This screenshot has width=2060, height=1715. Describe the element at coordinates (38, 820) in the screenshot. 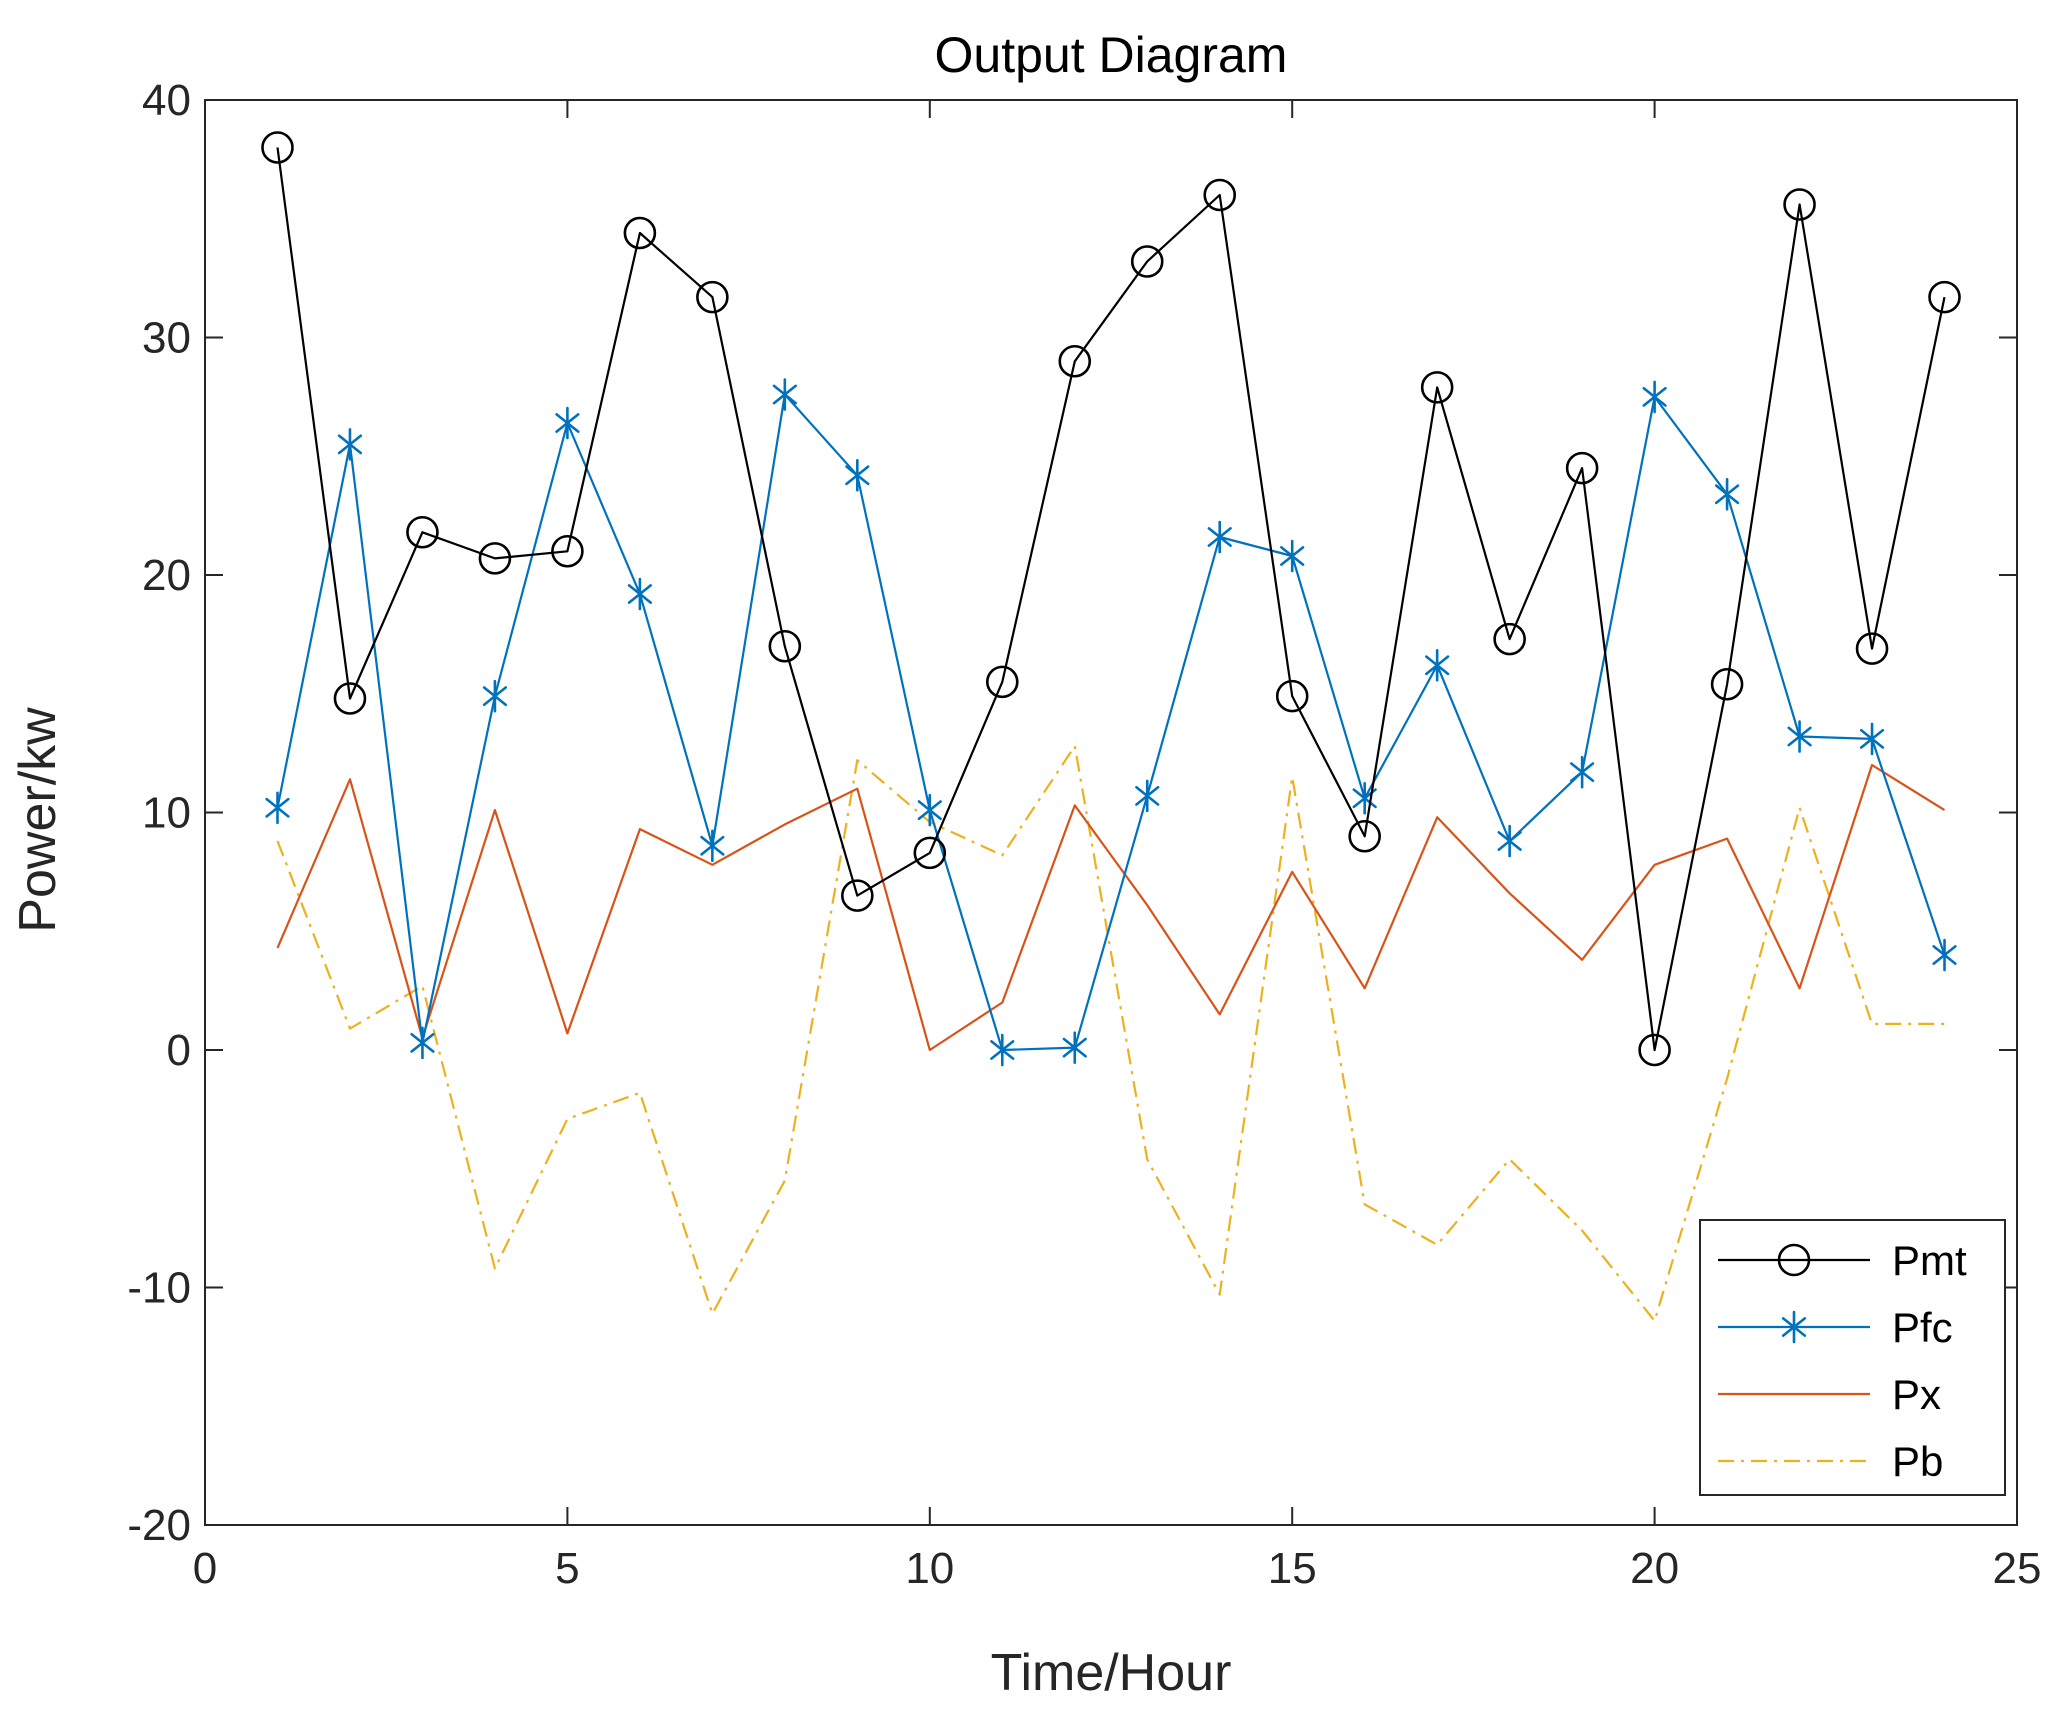

I see `y-axis-label: Power/kw` at that location.